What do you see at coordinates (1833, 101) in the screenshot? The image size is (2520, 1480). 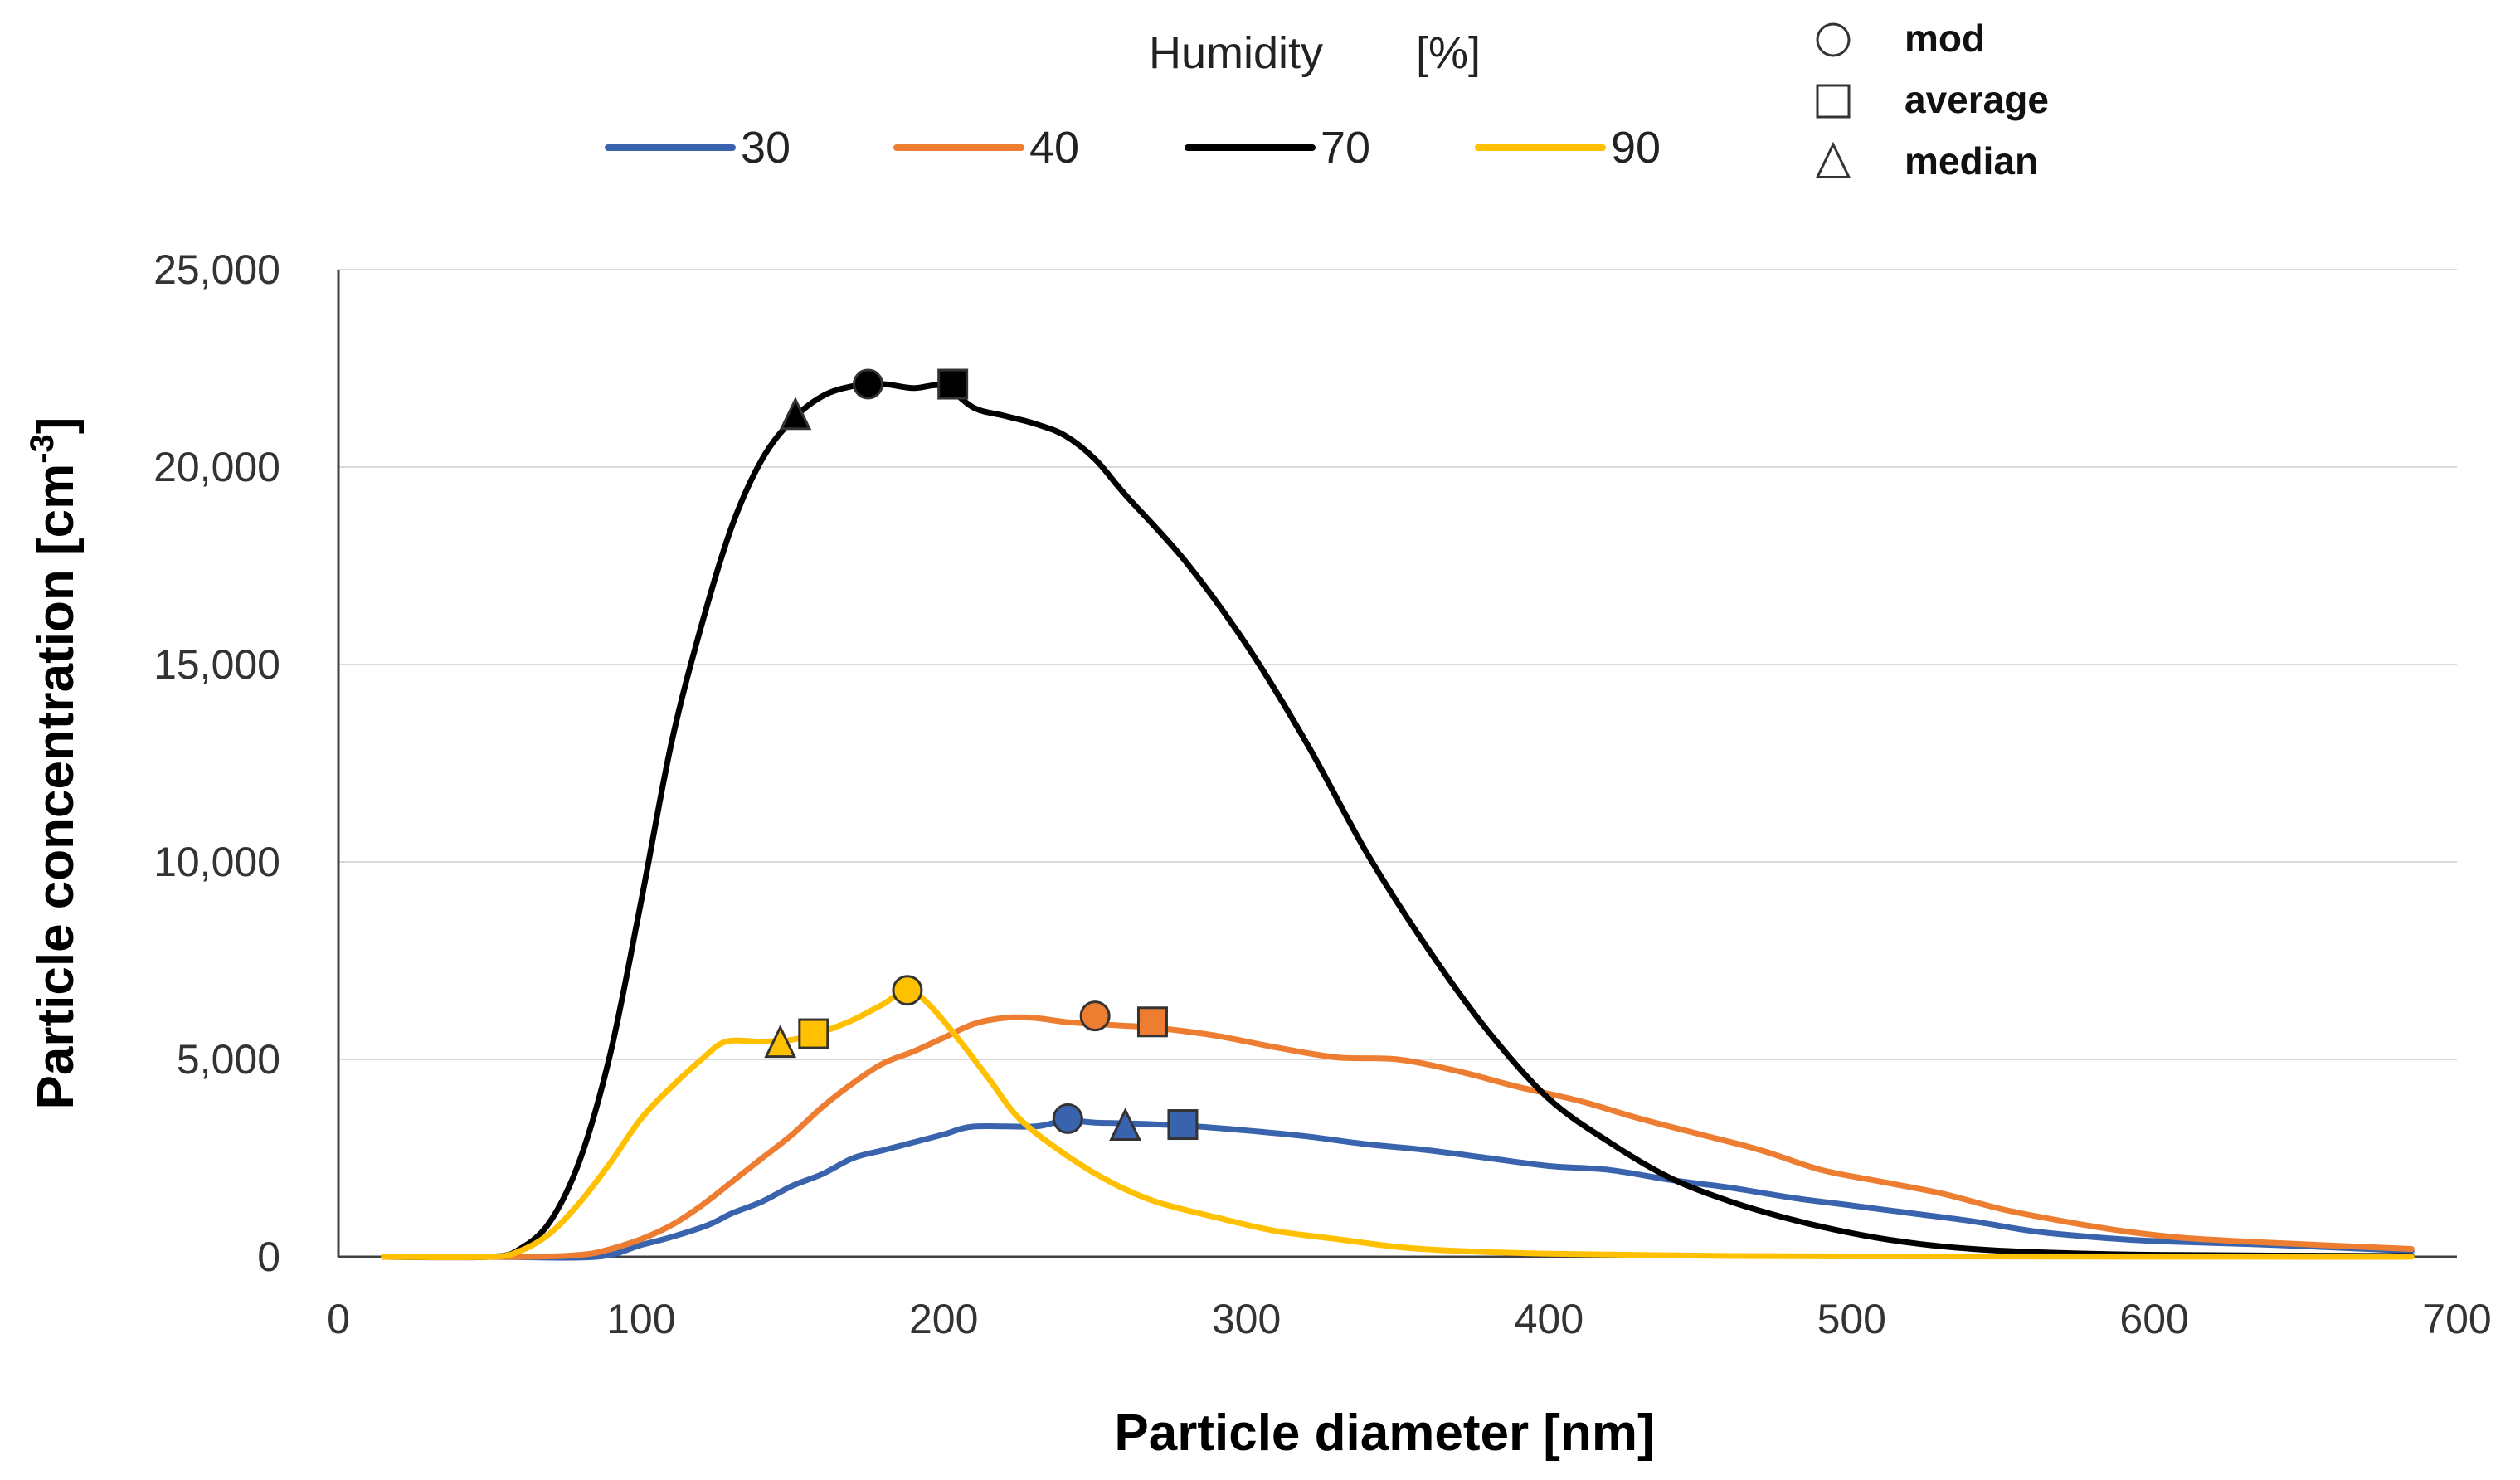 I see `marker-legend-average-symbol` at bounding box center [1833, 101].